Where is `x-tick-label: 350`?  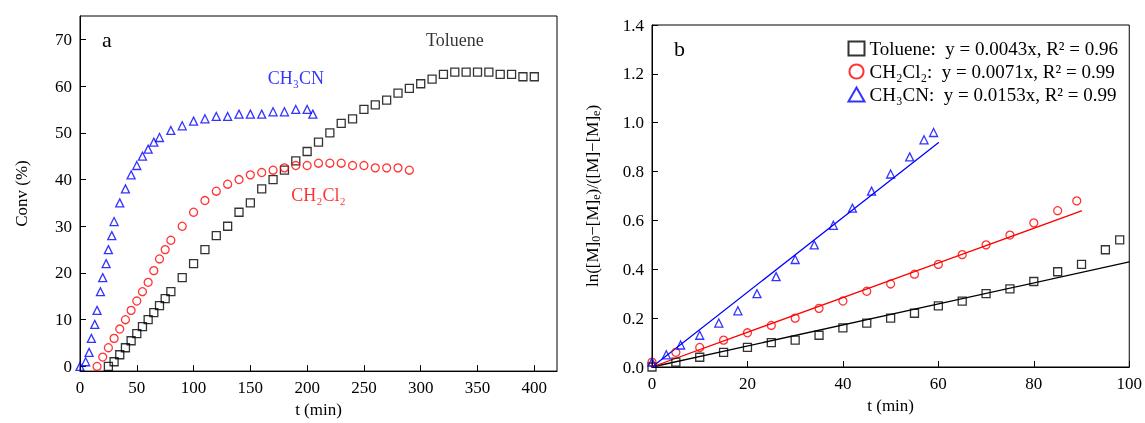
x-tick-label: 350 is located at coordinates (477, 388).